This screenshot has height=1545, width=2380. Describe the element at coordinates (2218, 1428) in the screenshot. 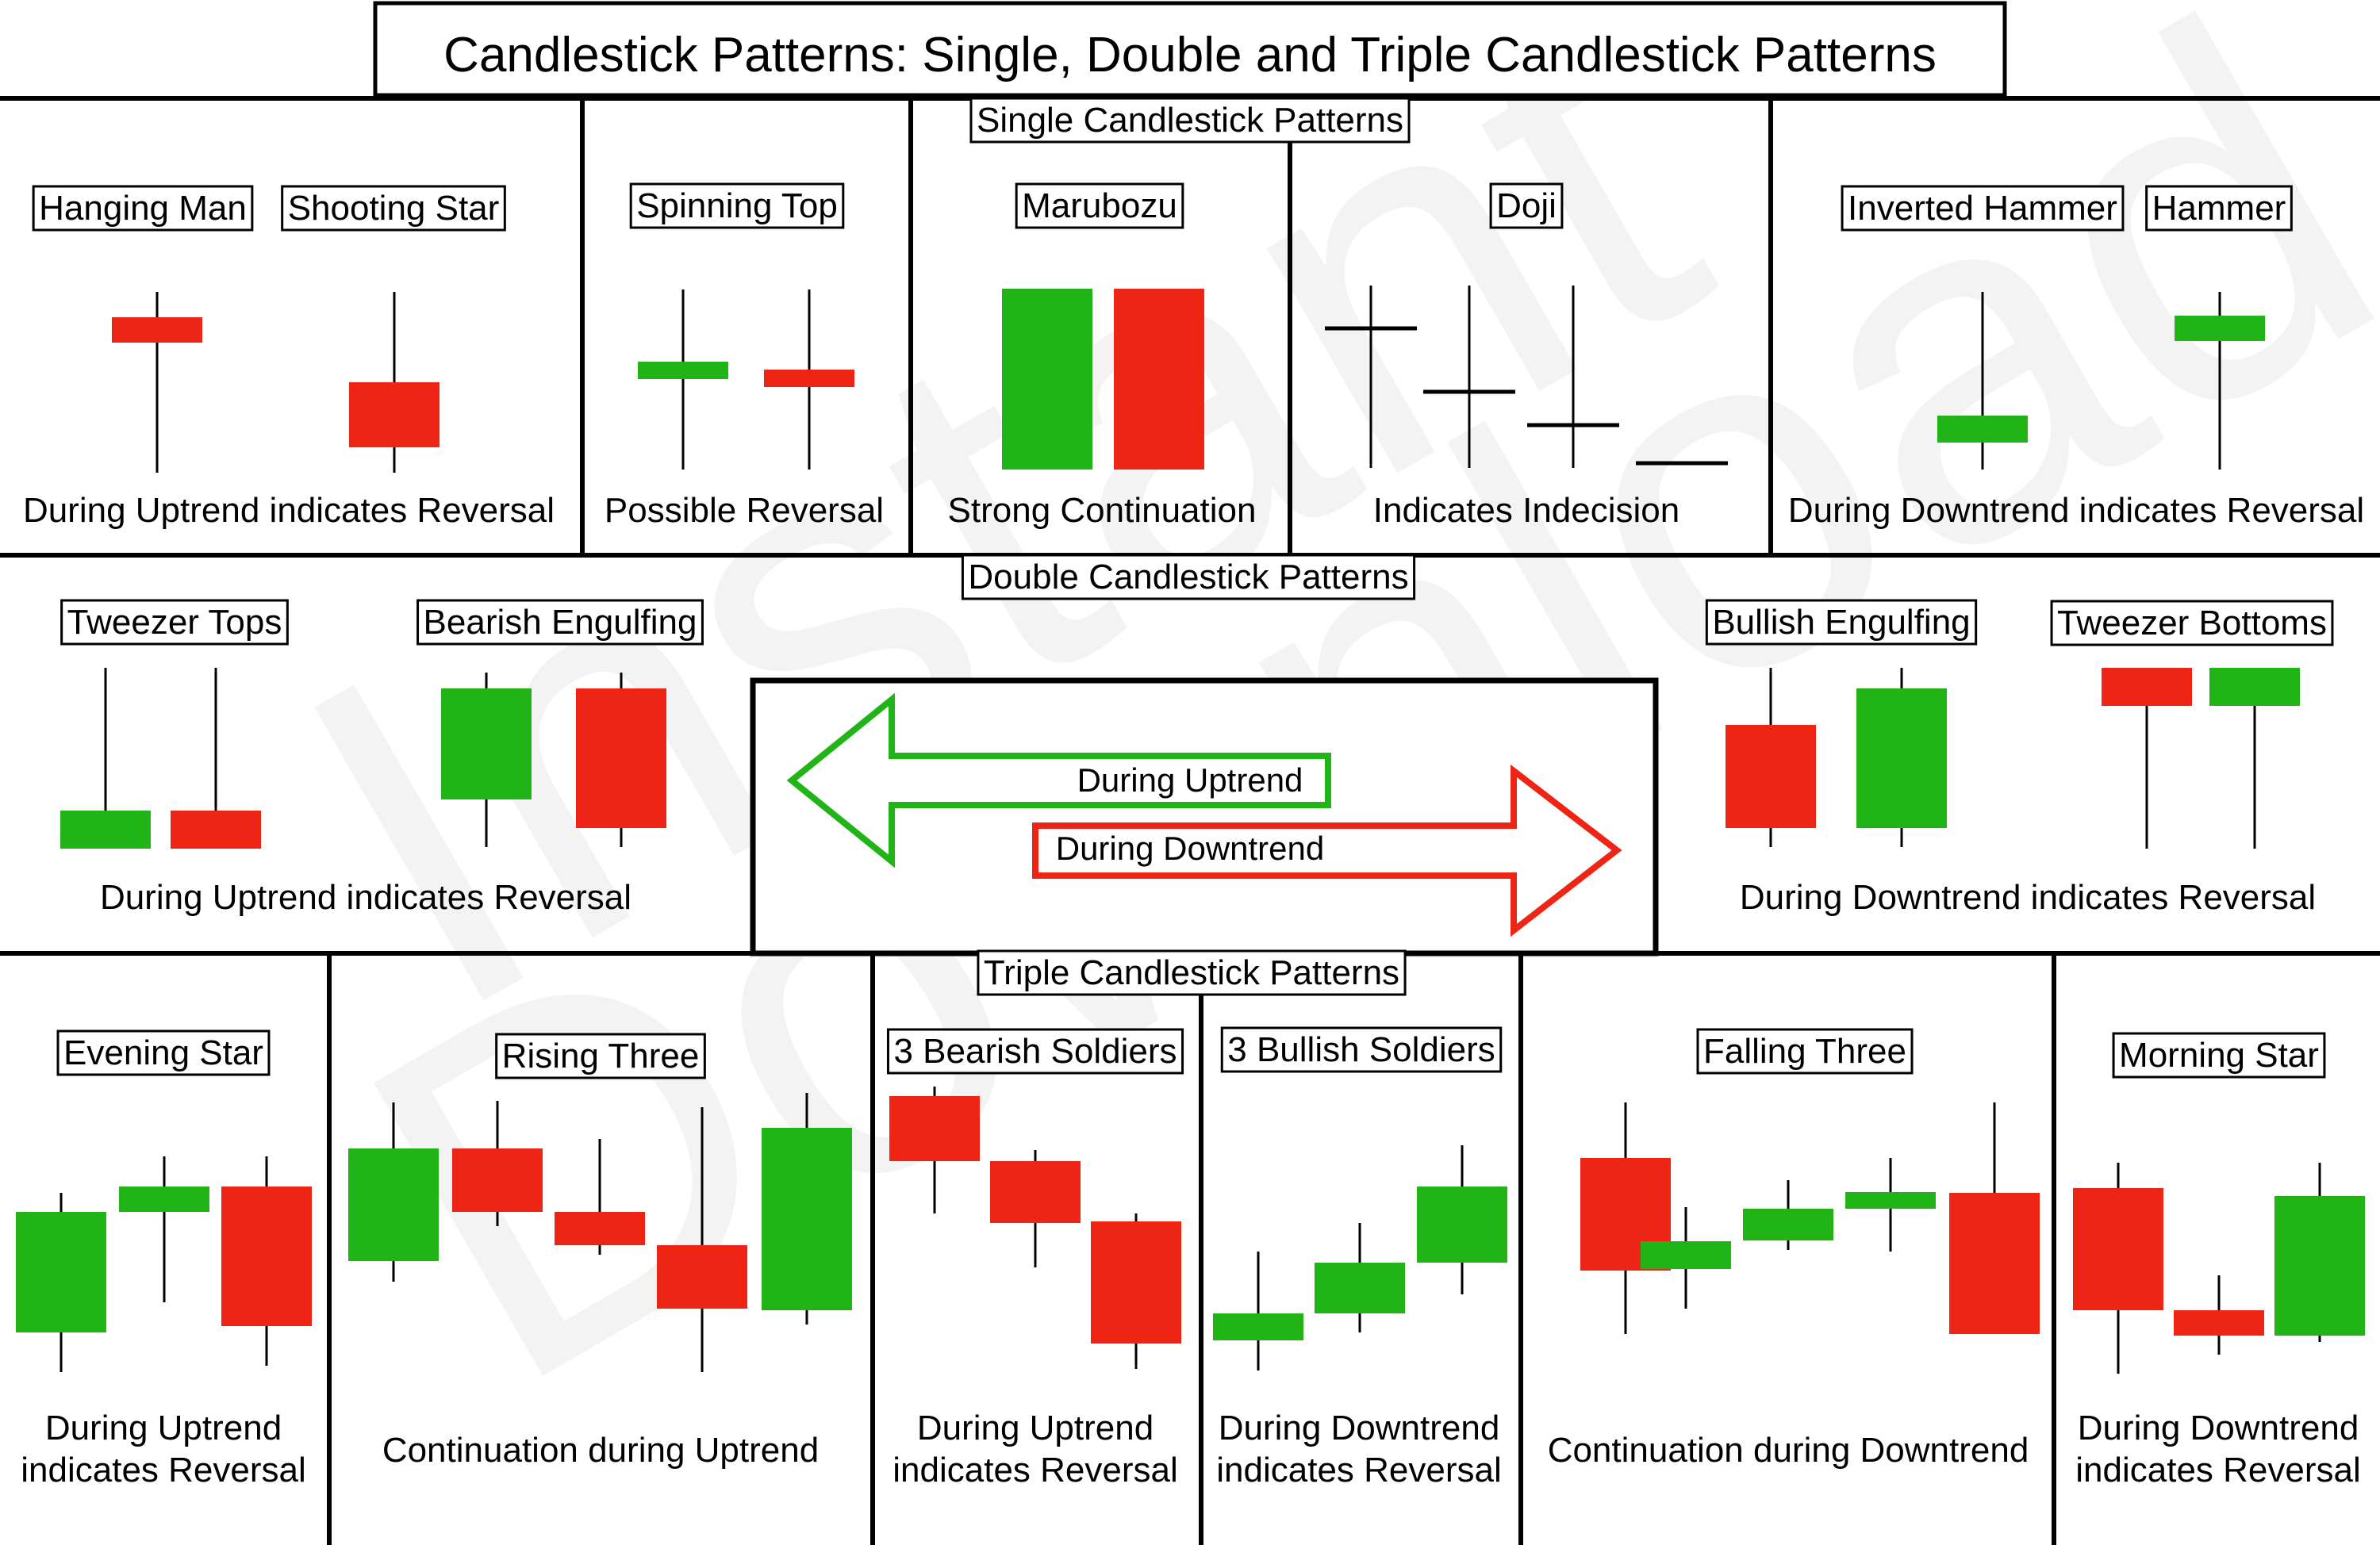

I see `caption-morning-star-1: During Downtrend` at that location.